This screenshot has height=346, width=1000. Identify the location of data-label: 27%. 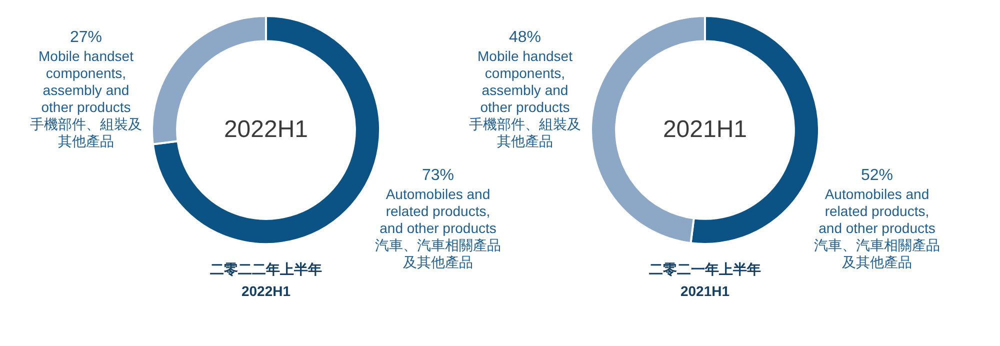
(86, 38).